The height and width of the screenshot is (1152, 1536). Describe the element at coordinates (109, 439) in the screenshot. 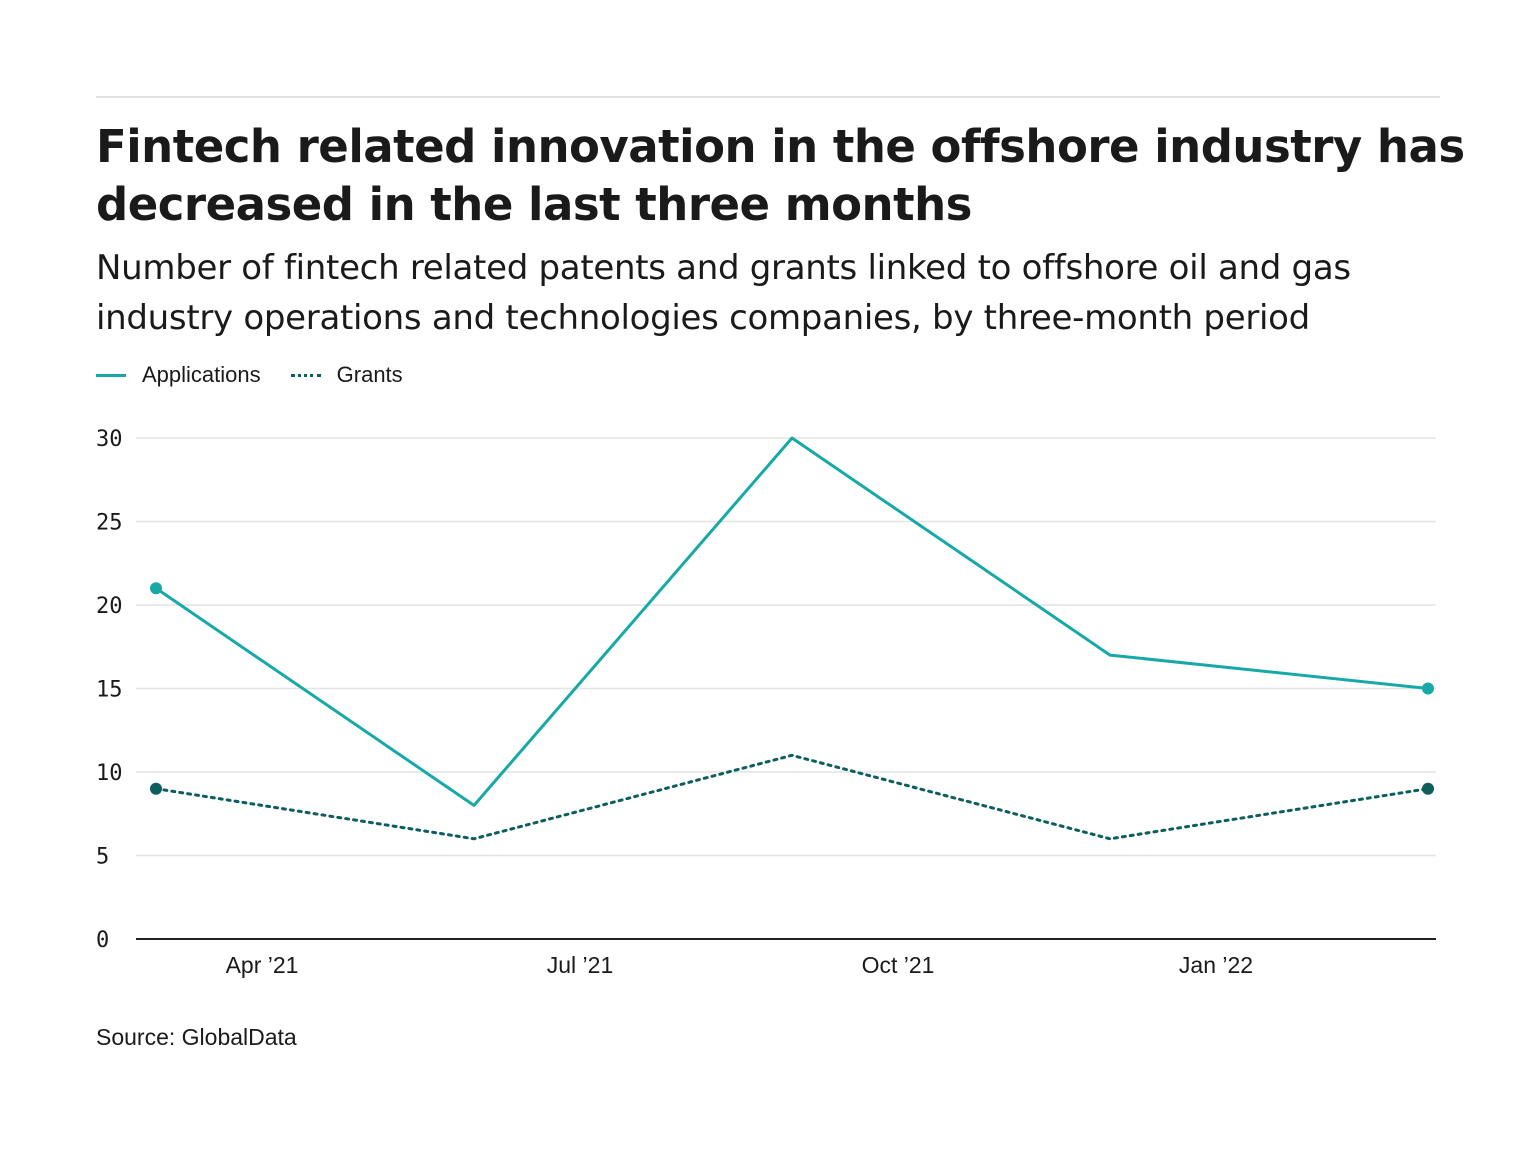

I see `y-tick-label: 30` at that location.